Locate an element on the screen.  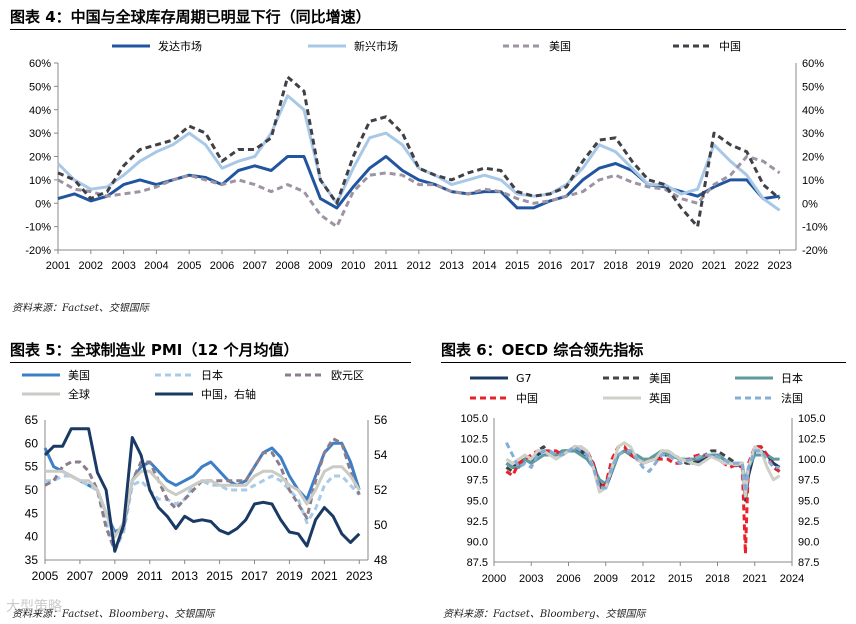
fig4-ytick-left: 40% is located at coordinates (40, 111).